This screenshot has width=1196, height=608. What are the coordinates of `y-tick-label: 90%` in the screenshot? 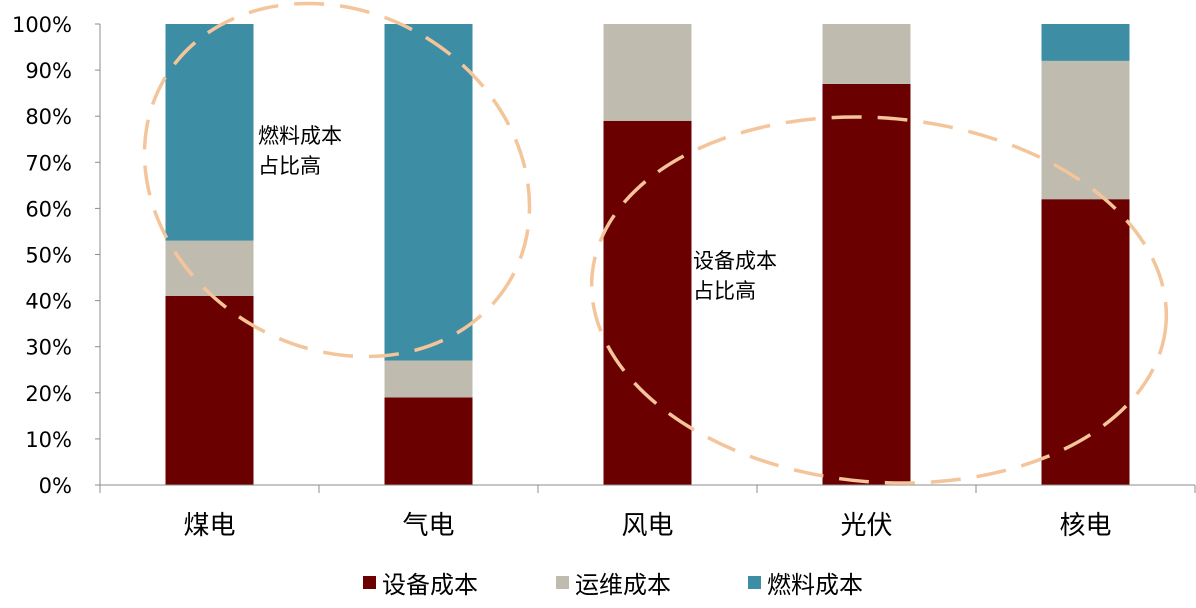 It's located at (48, 71).